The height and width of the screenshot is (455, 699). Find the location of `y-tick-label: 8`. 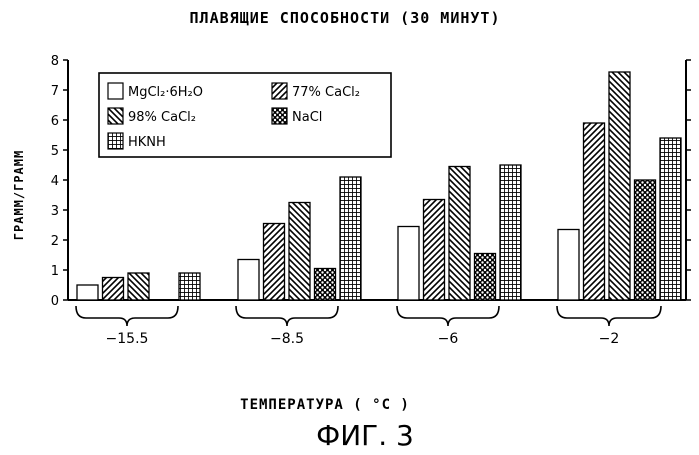

y-tick-label: 8 is located at coordinates (55, 61).